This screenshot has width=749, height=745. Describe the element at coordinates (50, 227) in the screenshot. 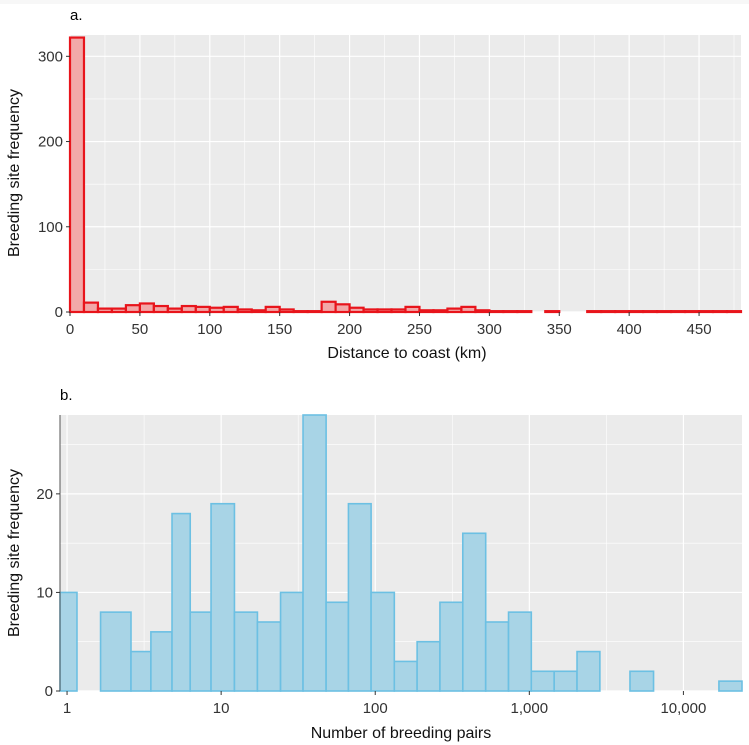

I see `panel-a-y-tick-label: 100` at that location.